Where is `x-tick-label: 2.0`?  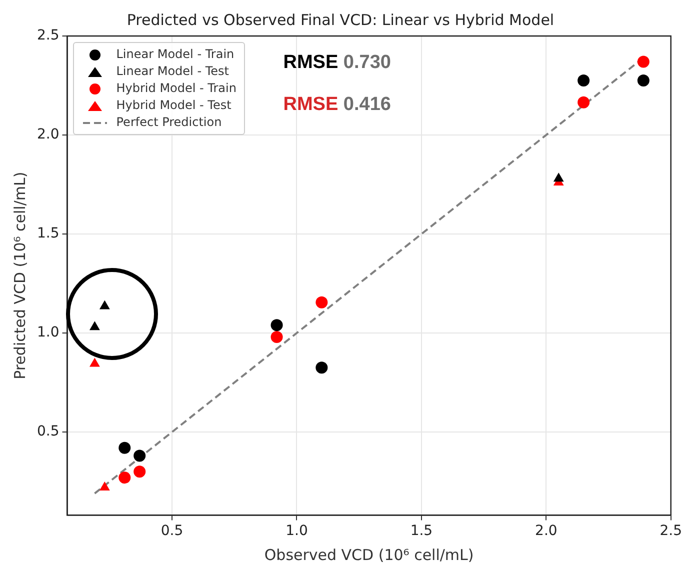 x-tick-label: 2.0 is located at coordinates (546, 531).